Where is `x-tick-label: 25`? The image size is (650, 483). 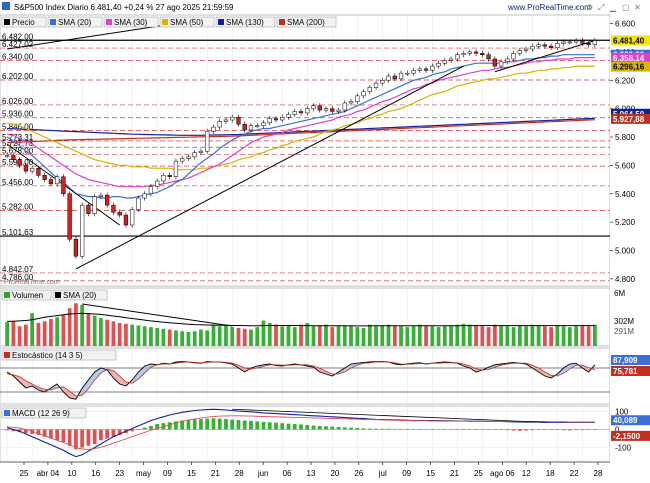 x-tick-label: 25 is located at coordinates (24, 473).